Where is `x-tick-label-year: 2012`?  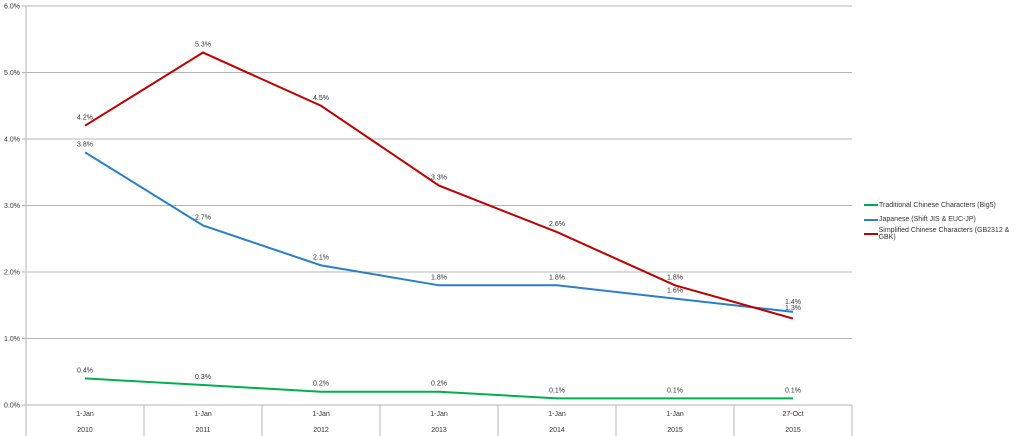 x-tick-label-year: 2012 is located at coordinates (321, 430).